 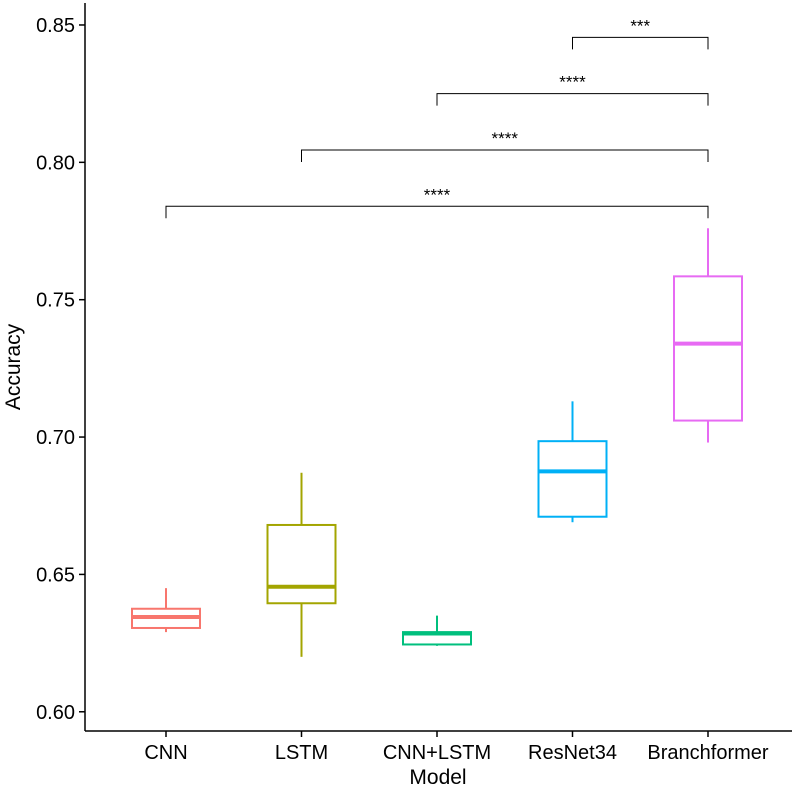 I want to click on x-ticks: CNN LSTM CNN+LSTM ResNet34 Branchformer, so click(x=456, y=747).